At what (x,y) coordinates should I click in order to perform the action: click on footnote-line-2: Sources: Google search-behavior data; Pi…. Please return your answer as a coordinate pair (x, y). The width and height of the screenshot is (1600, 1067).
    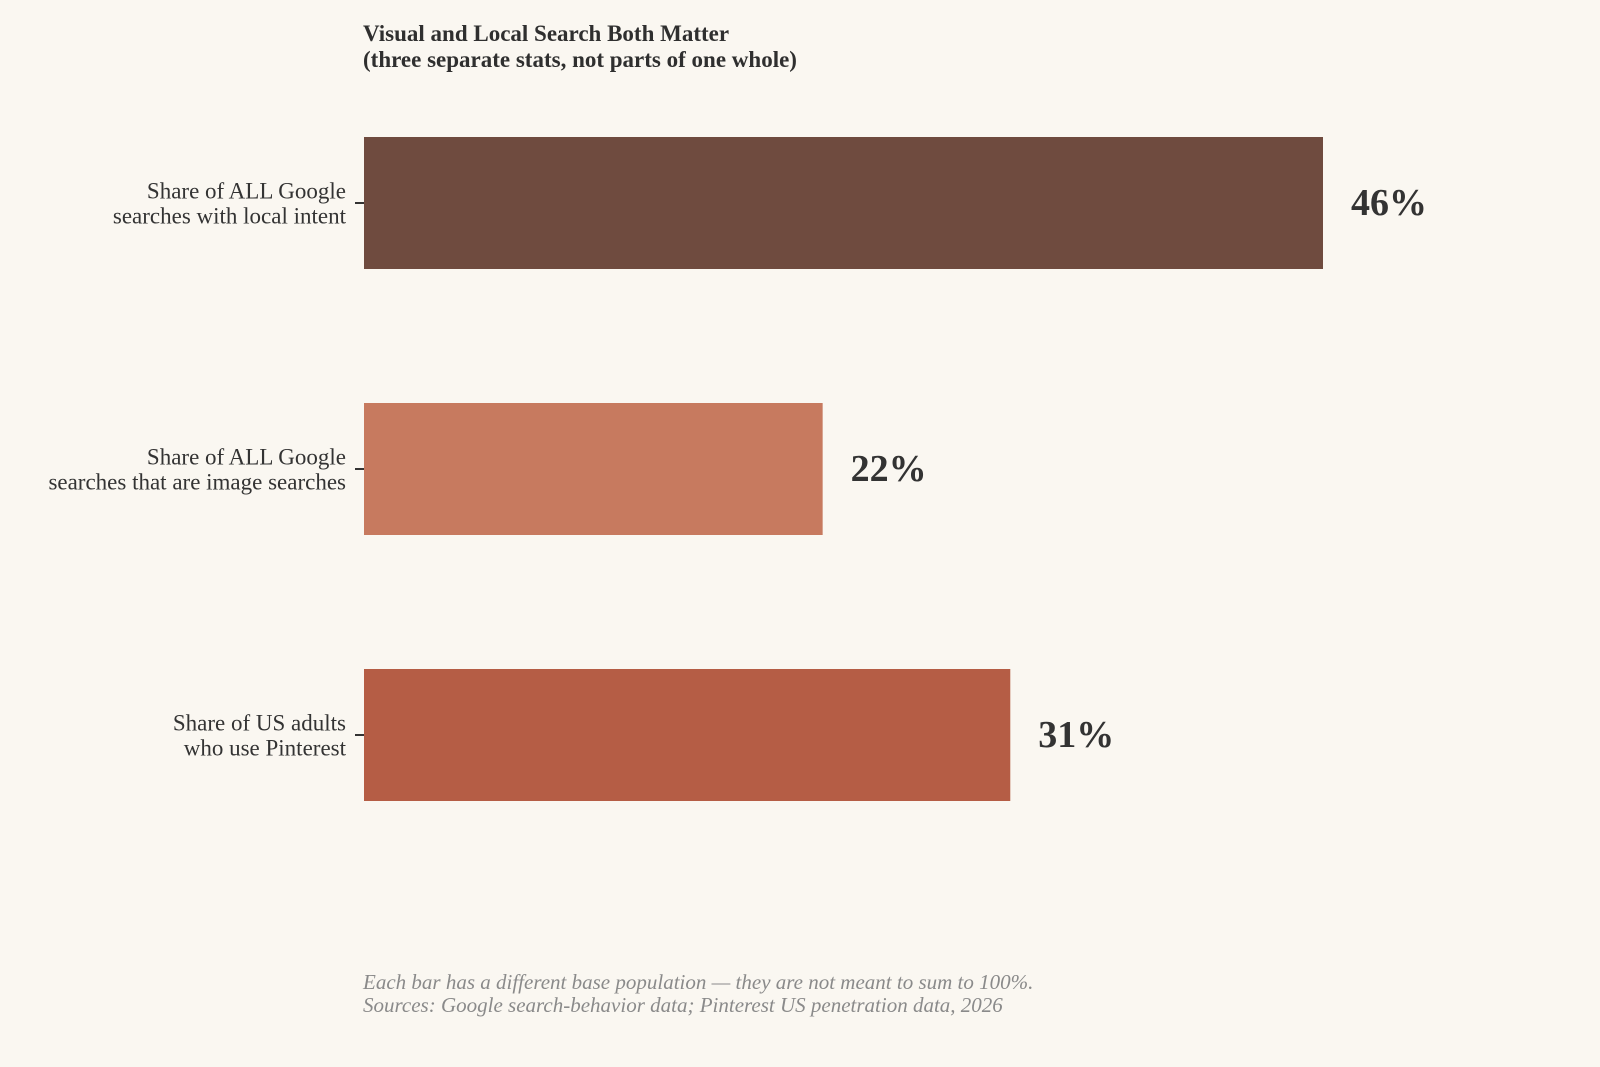
    Looking at the image, I should click on (683, 1005).